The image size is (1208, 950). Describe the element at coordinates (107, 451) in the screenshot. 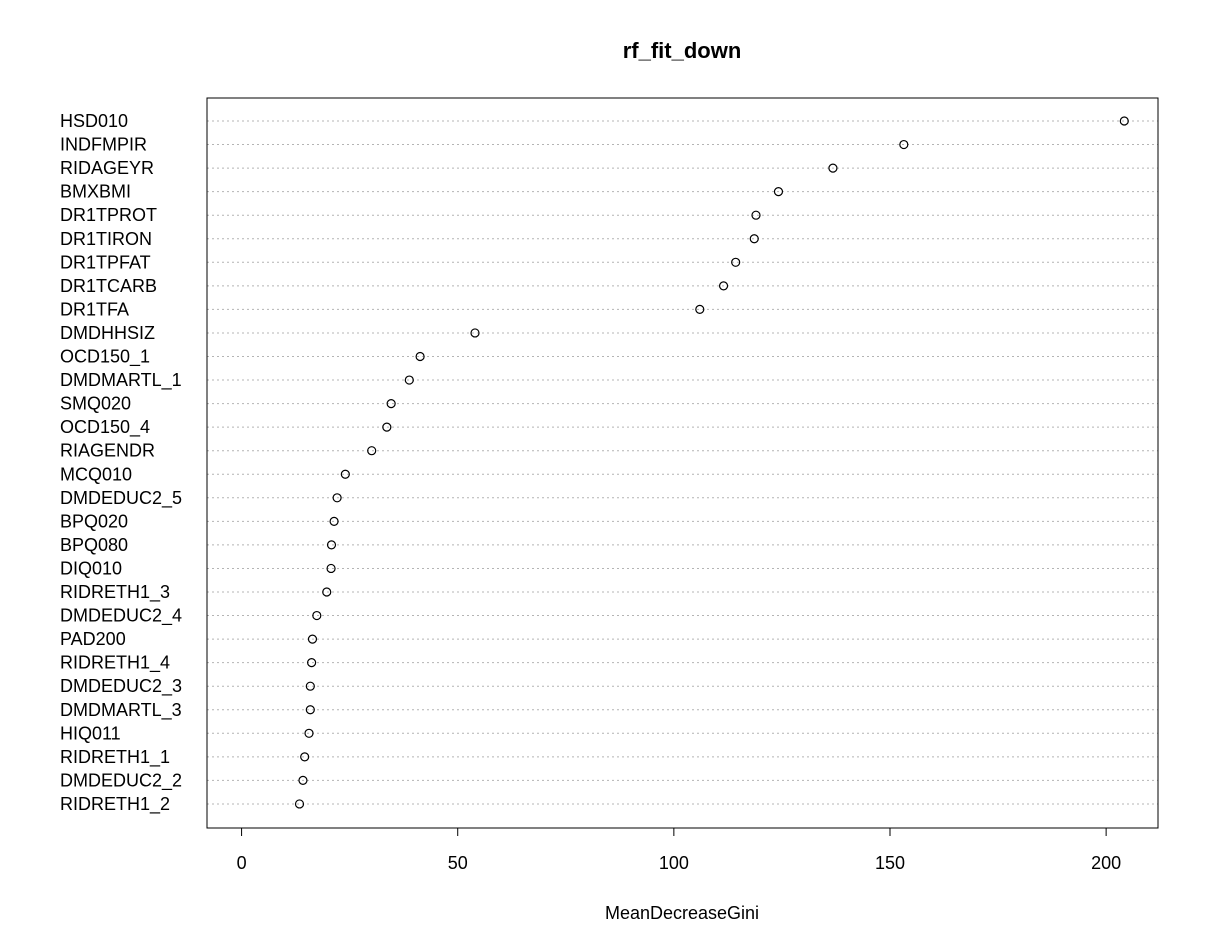

I see `variable-label: RIAGENDR` at that location.